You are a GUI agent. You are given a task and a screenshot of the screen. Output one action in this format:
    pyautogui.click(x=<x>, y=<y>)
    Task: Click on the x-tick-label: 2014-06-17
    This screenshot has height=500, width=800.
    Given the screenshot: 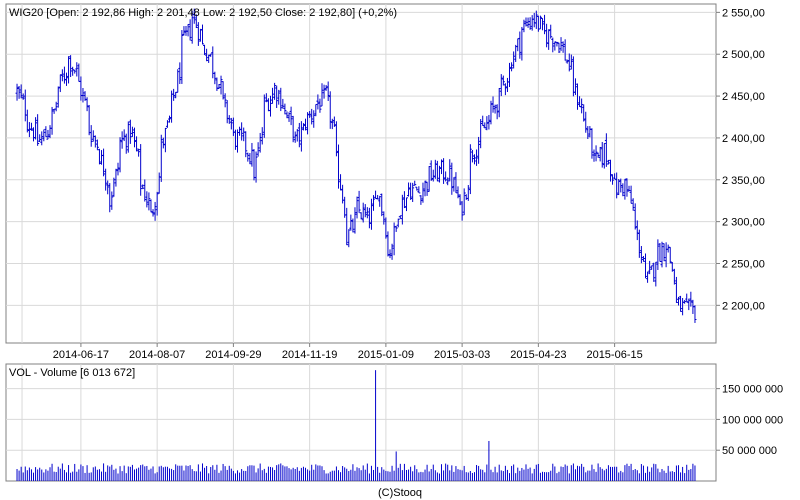 What is the action you would take?
    pyautogui.click(x=81, y=355)
    